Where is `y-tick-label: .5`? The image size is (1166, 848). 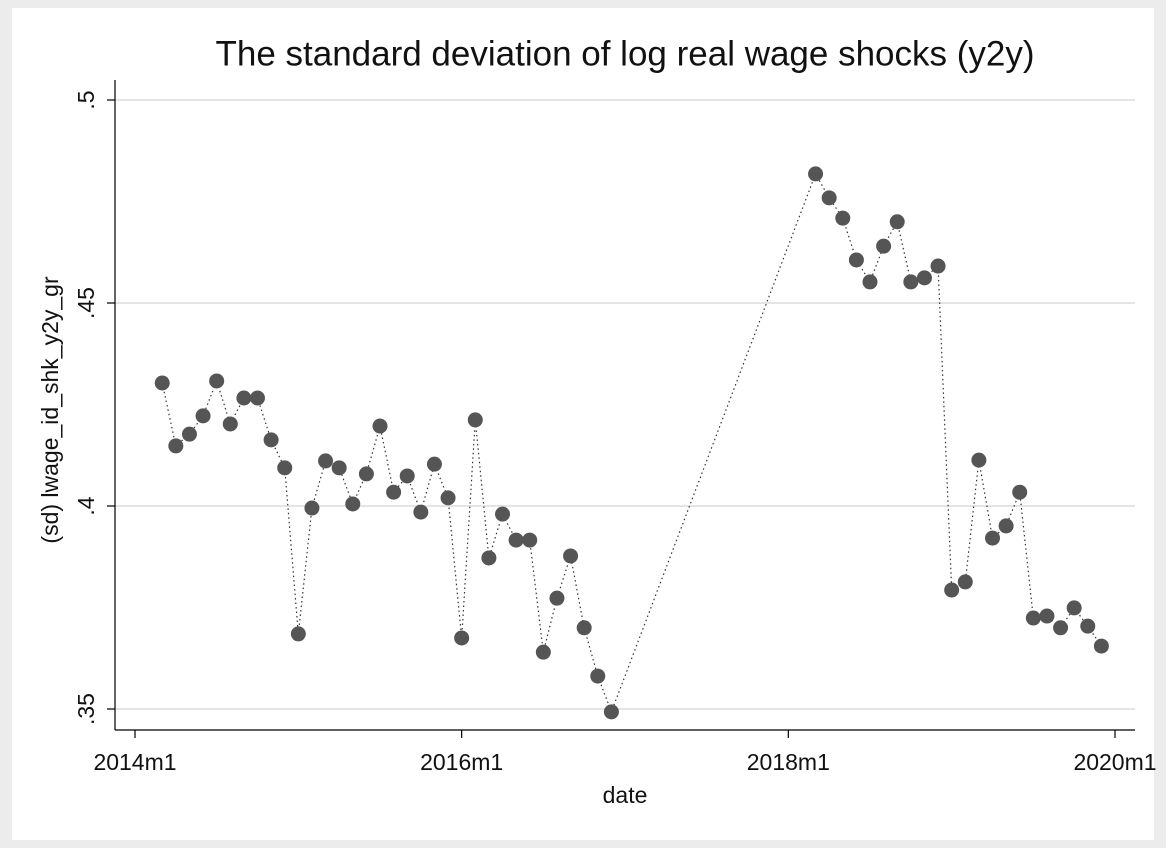 y-tick-label: .5 is located at coordinates (86, 99).